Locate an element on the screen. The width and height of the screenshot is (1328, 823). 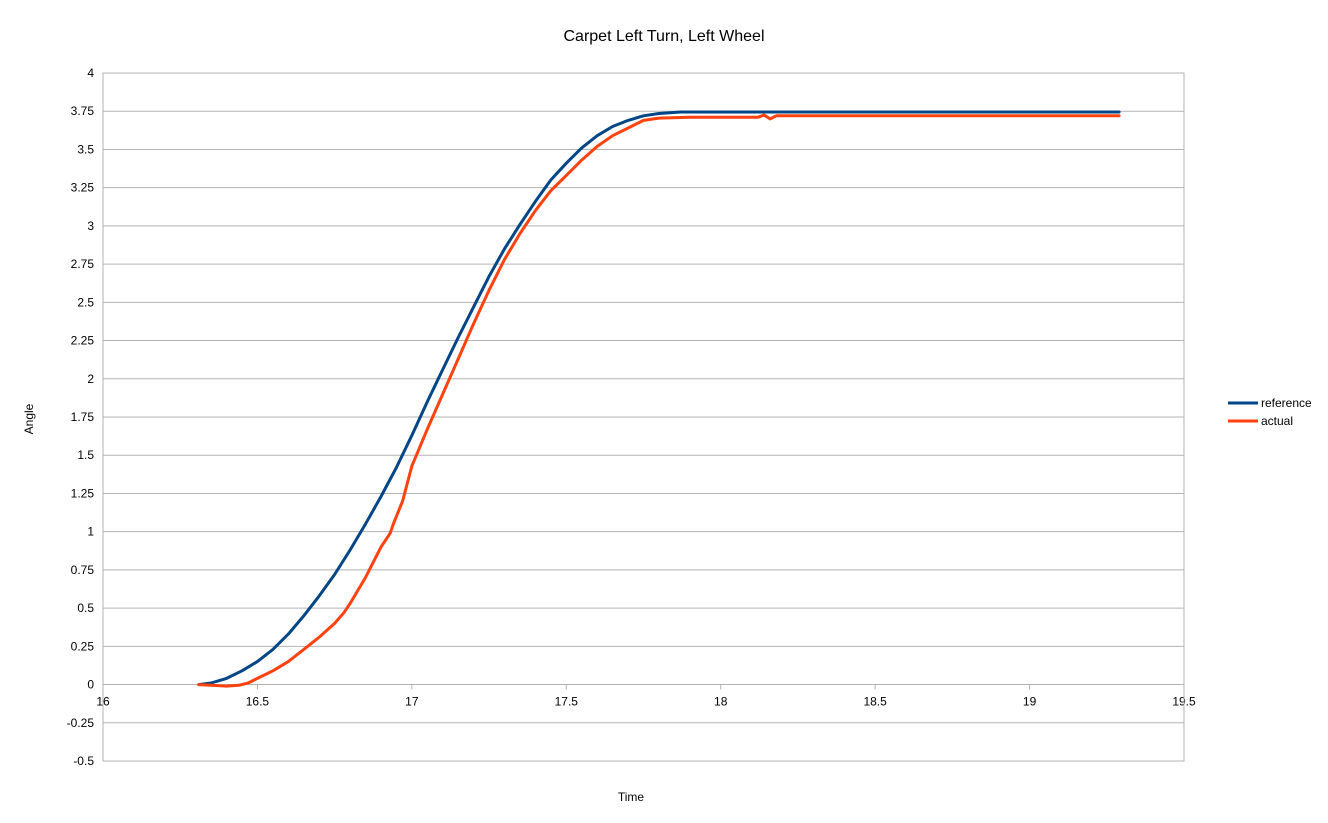
y-tick-label: 3 is located at coordinates (90, 226).